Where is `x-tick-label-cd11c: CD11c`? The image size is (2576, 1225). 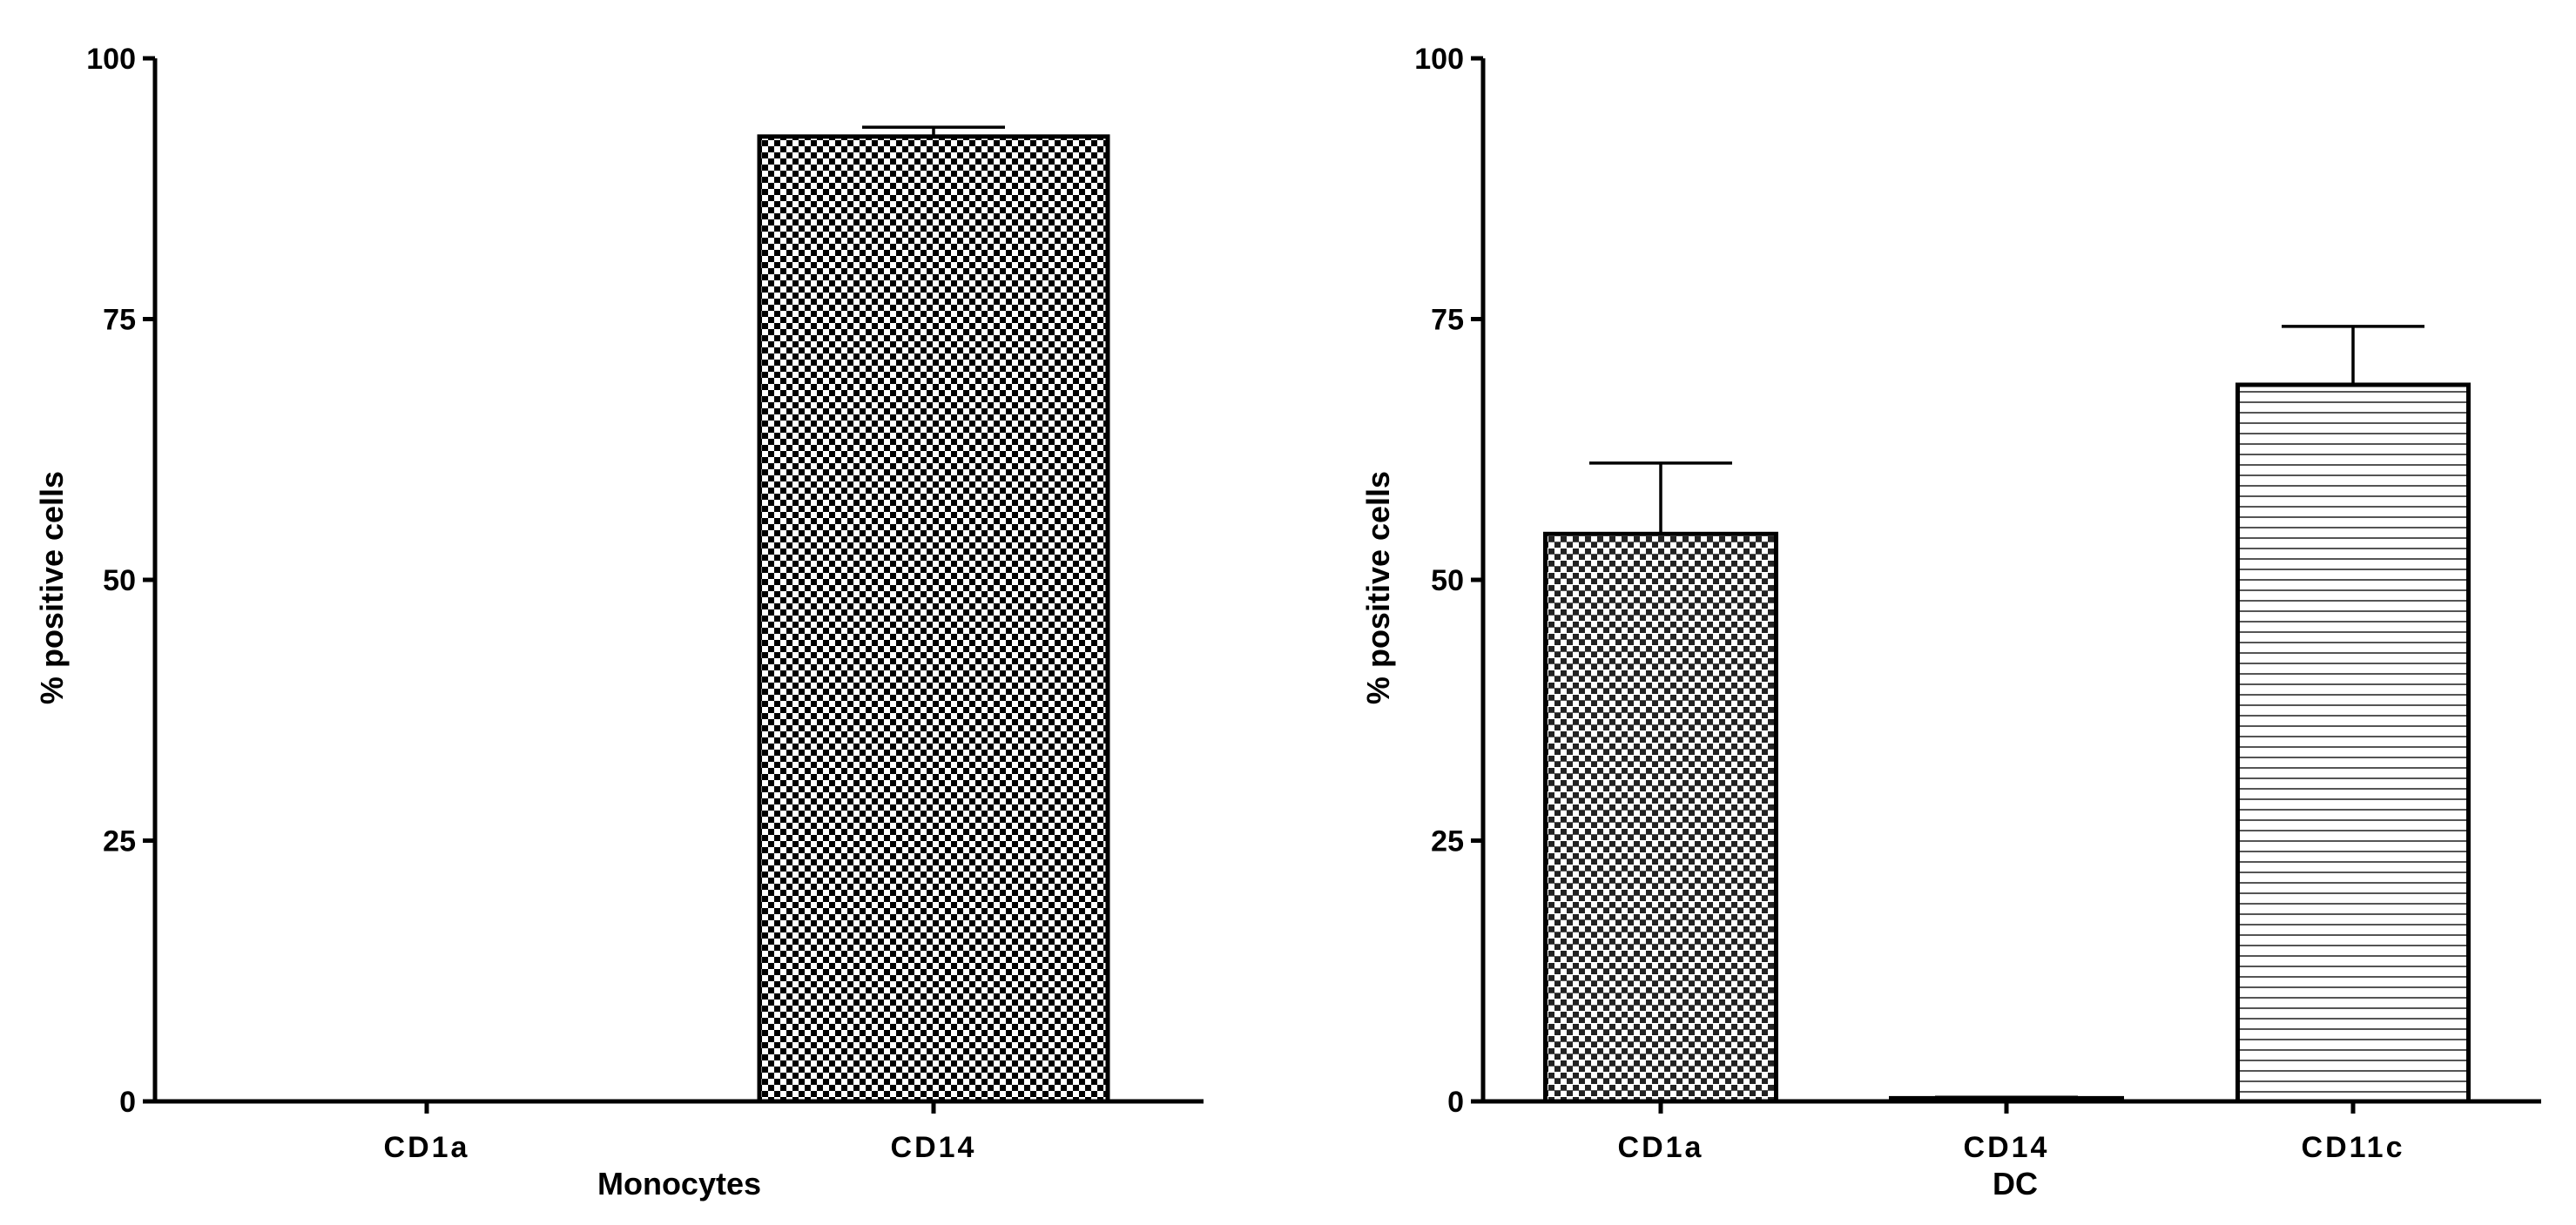 x-tick-label-cd11c: CD11c is located at coordinates (2354, 1147).